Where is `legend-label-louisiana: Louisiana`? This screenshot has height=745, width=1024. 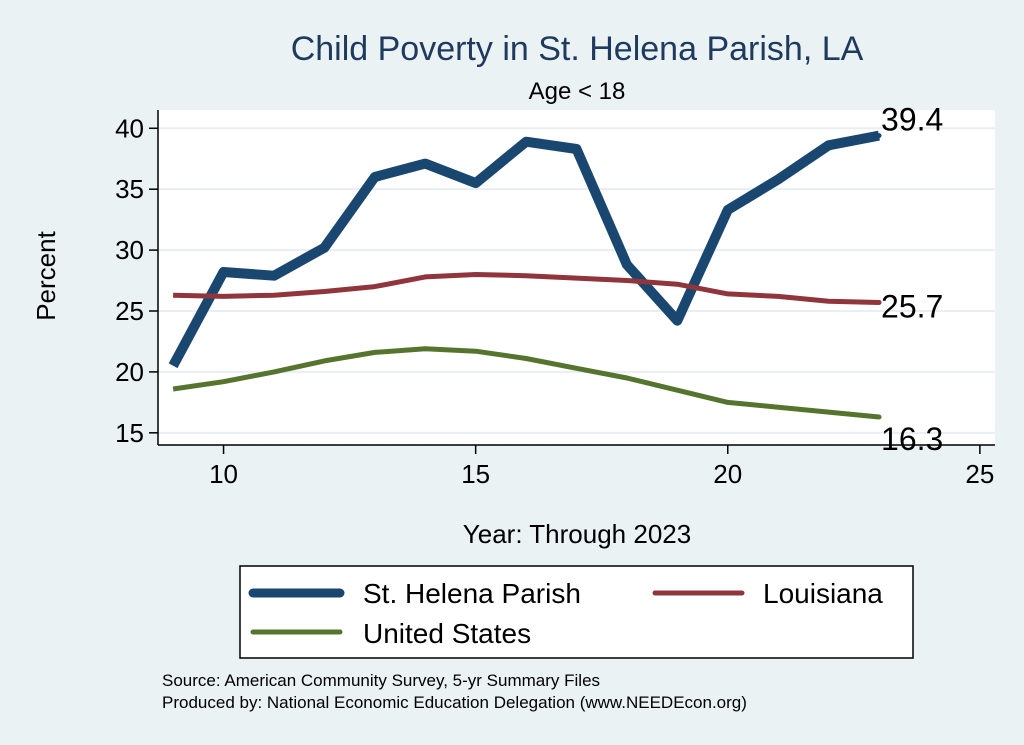 legend-label-louisiana: Louisiana is located at coordinates (823, 593).